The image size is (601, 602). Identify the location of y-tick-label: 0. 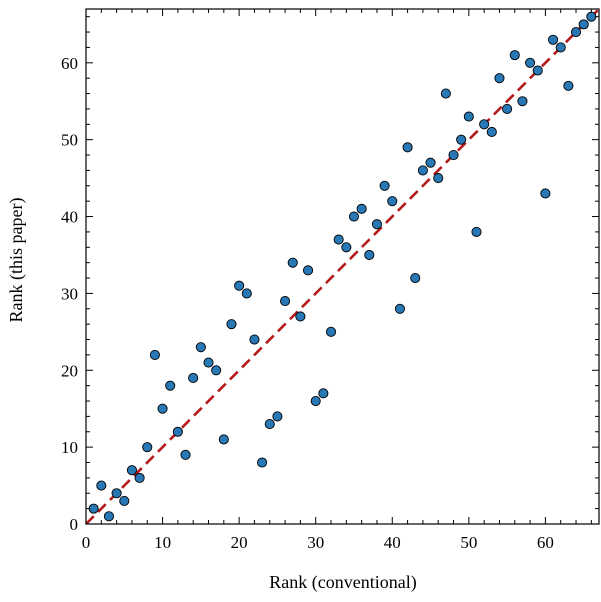
(74, 524).